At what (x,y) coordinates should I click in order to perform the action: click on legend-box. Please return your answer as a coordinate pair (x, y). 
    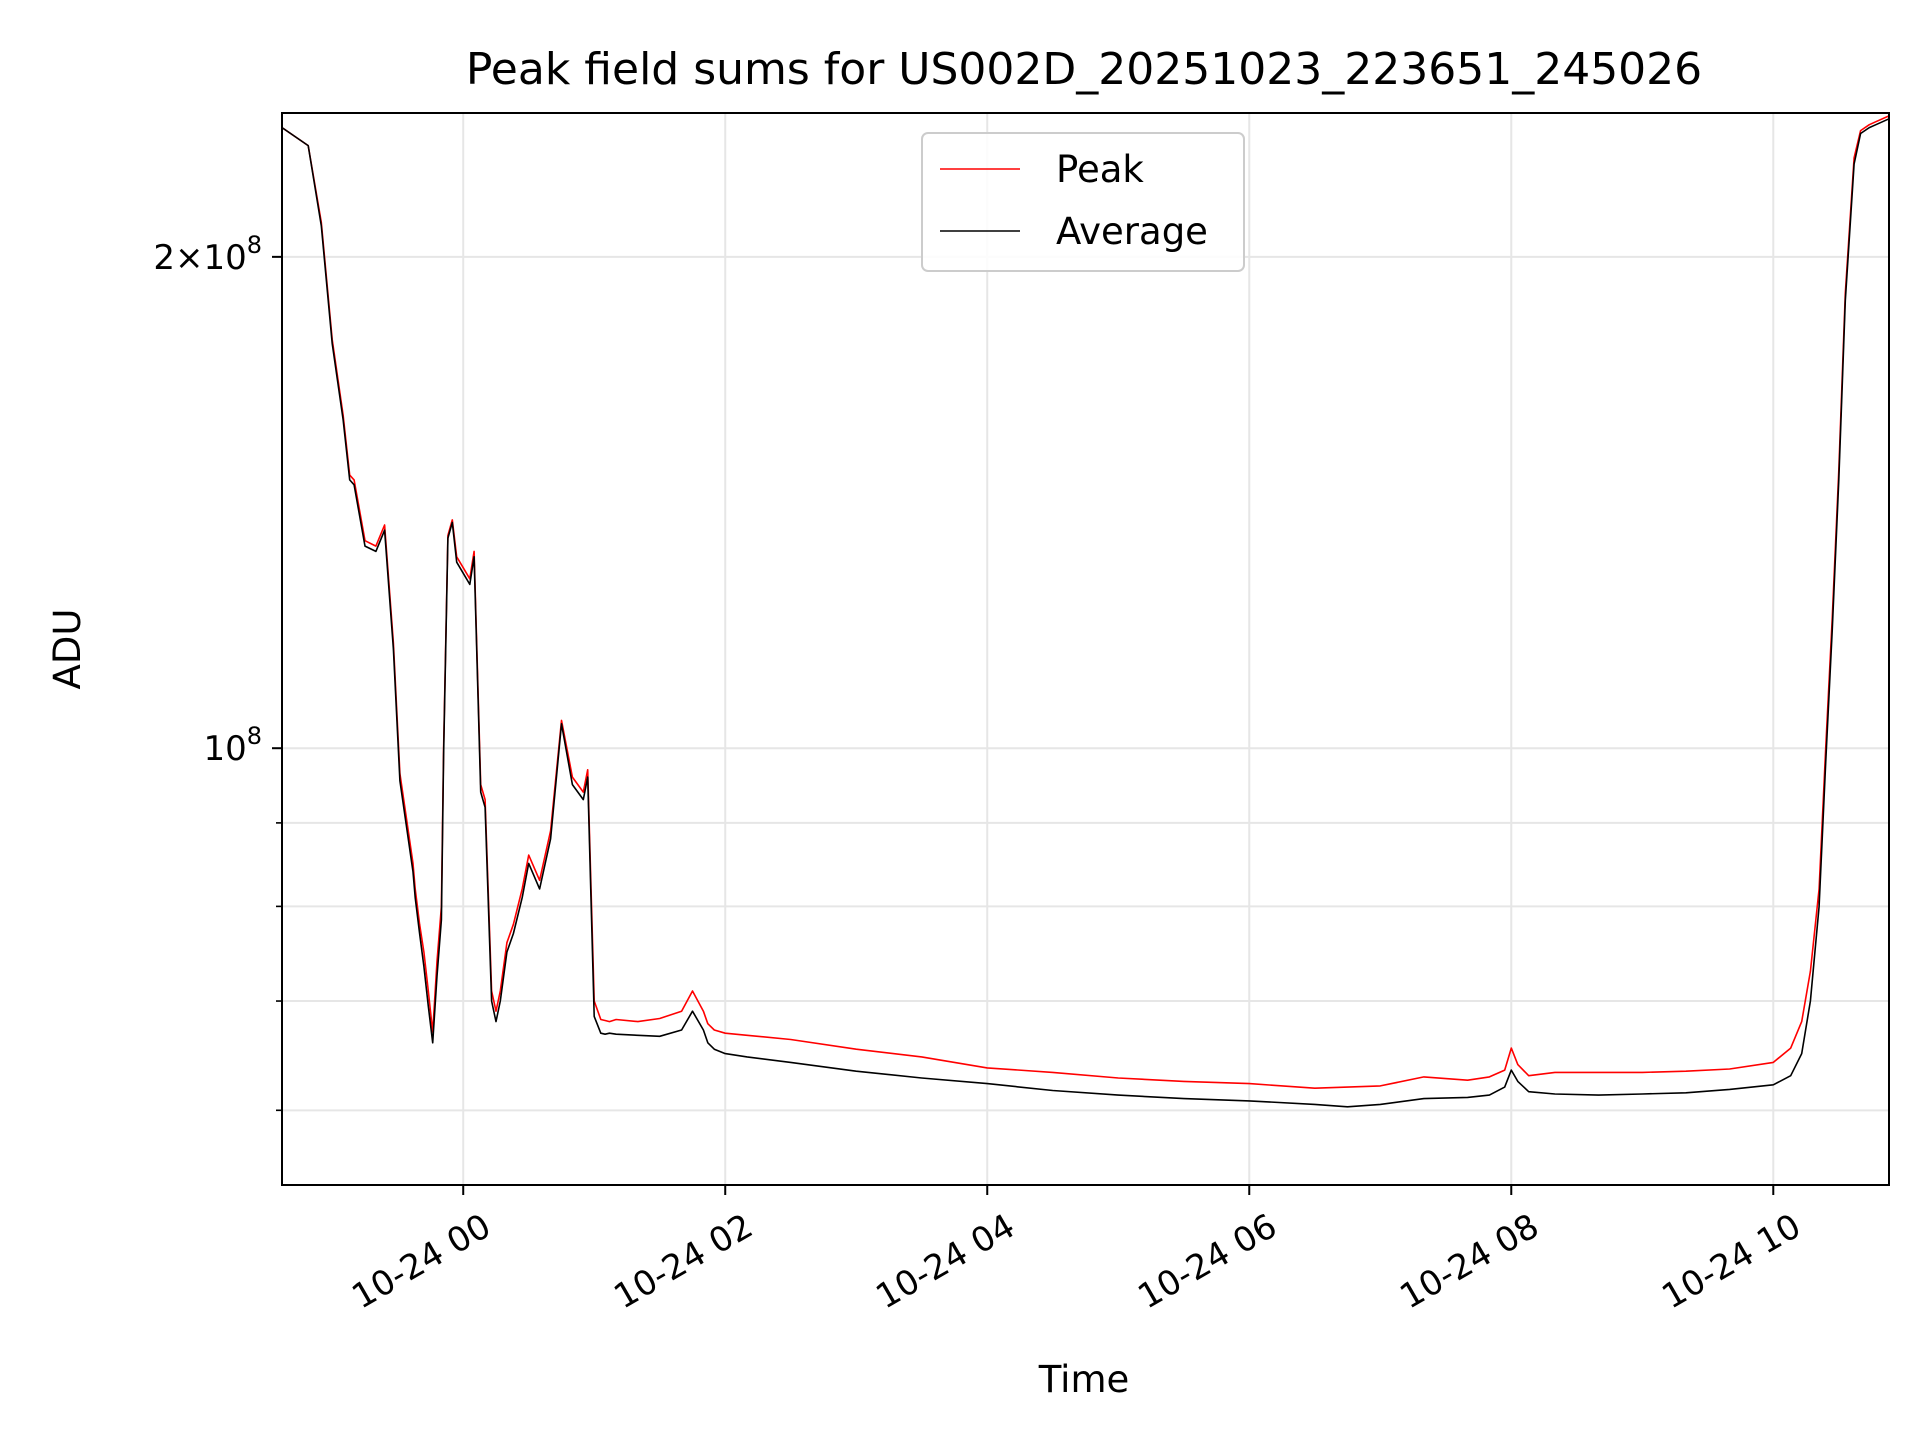
    Looking at the image, I should click on (1083, 202).